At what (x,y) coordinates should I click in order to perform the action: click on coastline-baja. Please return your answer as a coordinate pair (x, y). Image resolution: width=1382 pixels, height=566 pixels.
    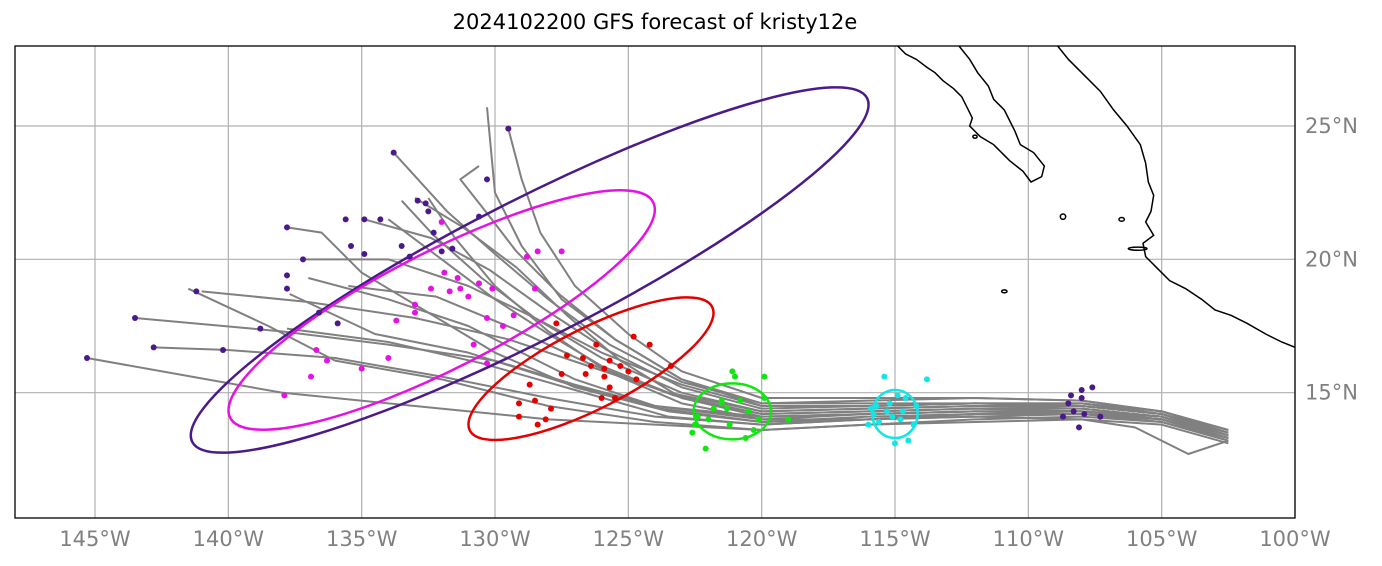
    Looking at the image, I should click on (971, 114).